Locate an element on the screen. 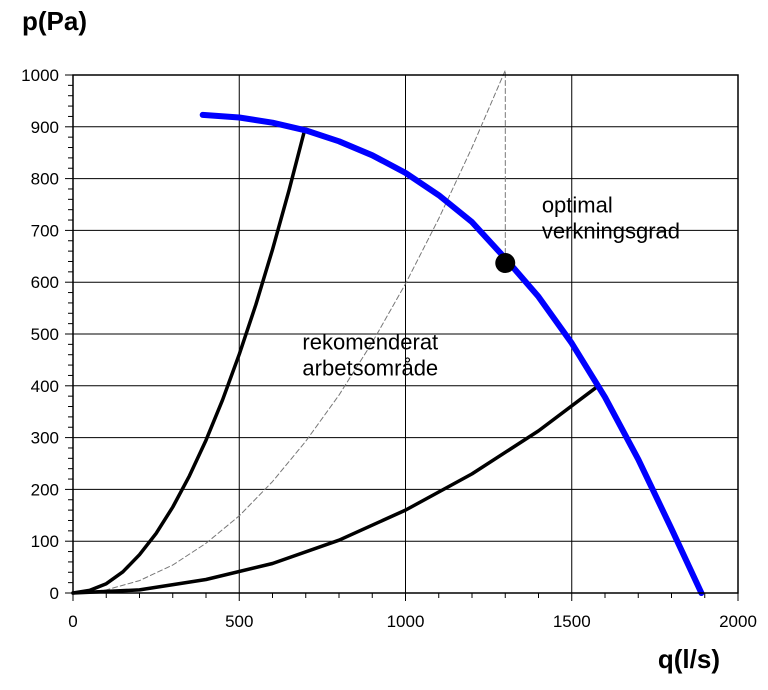  annotation-0: optimal verkningsgrad is located at coordinates (611, 217).